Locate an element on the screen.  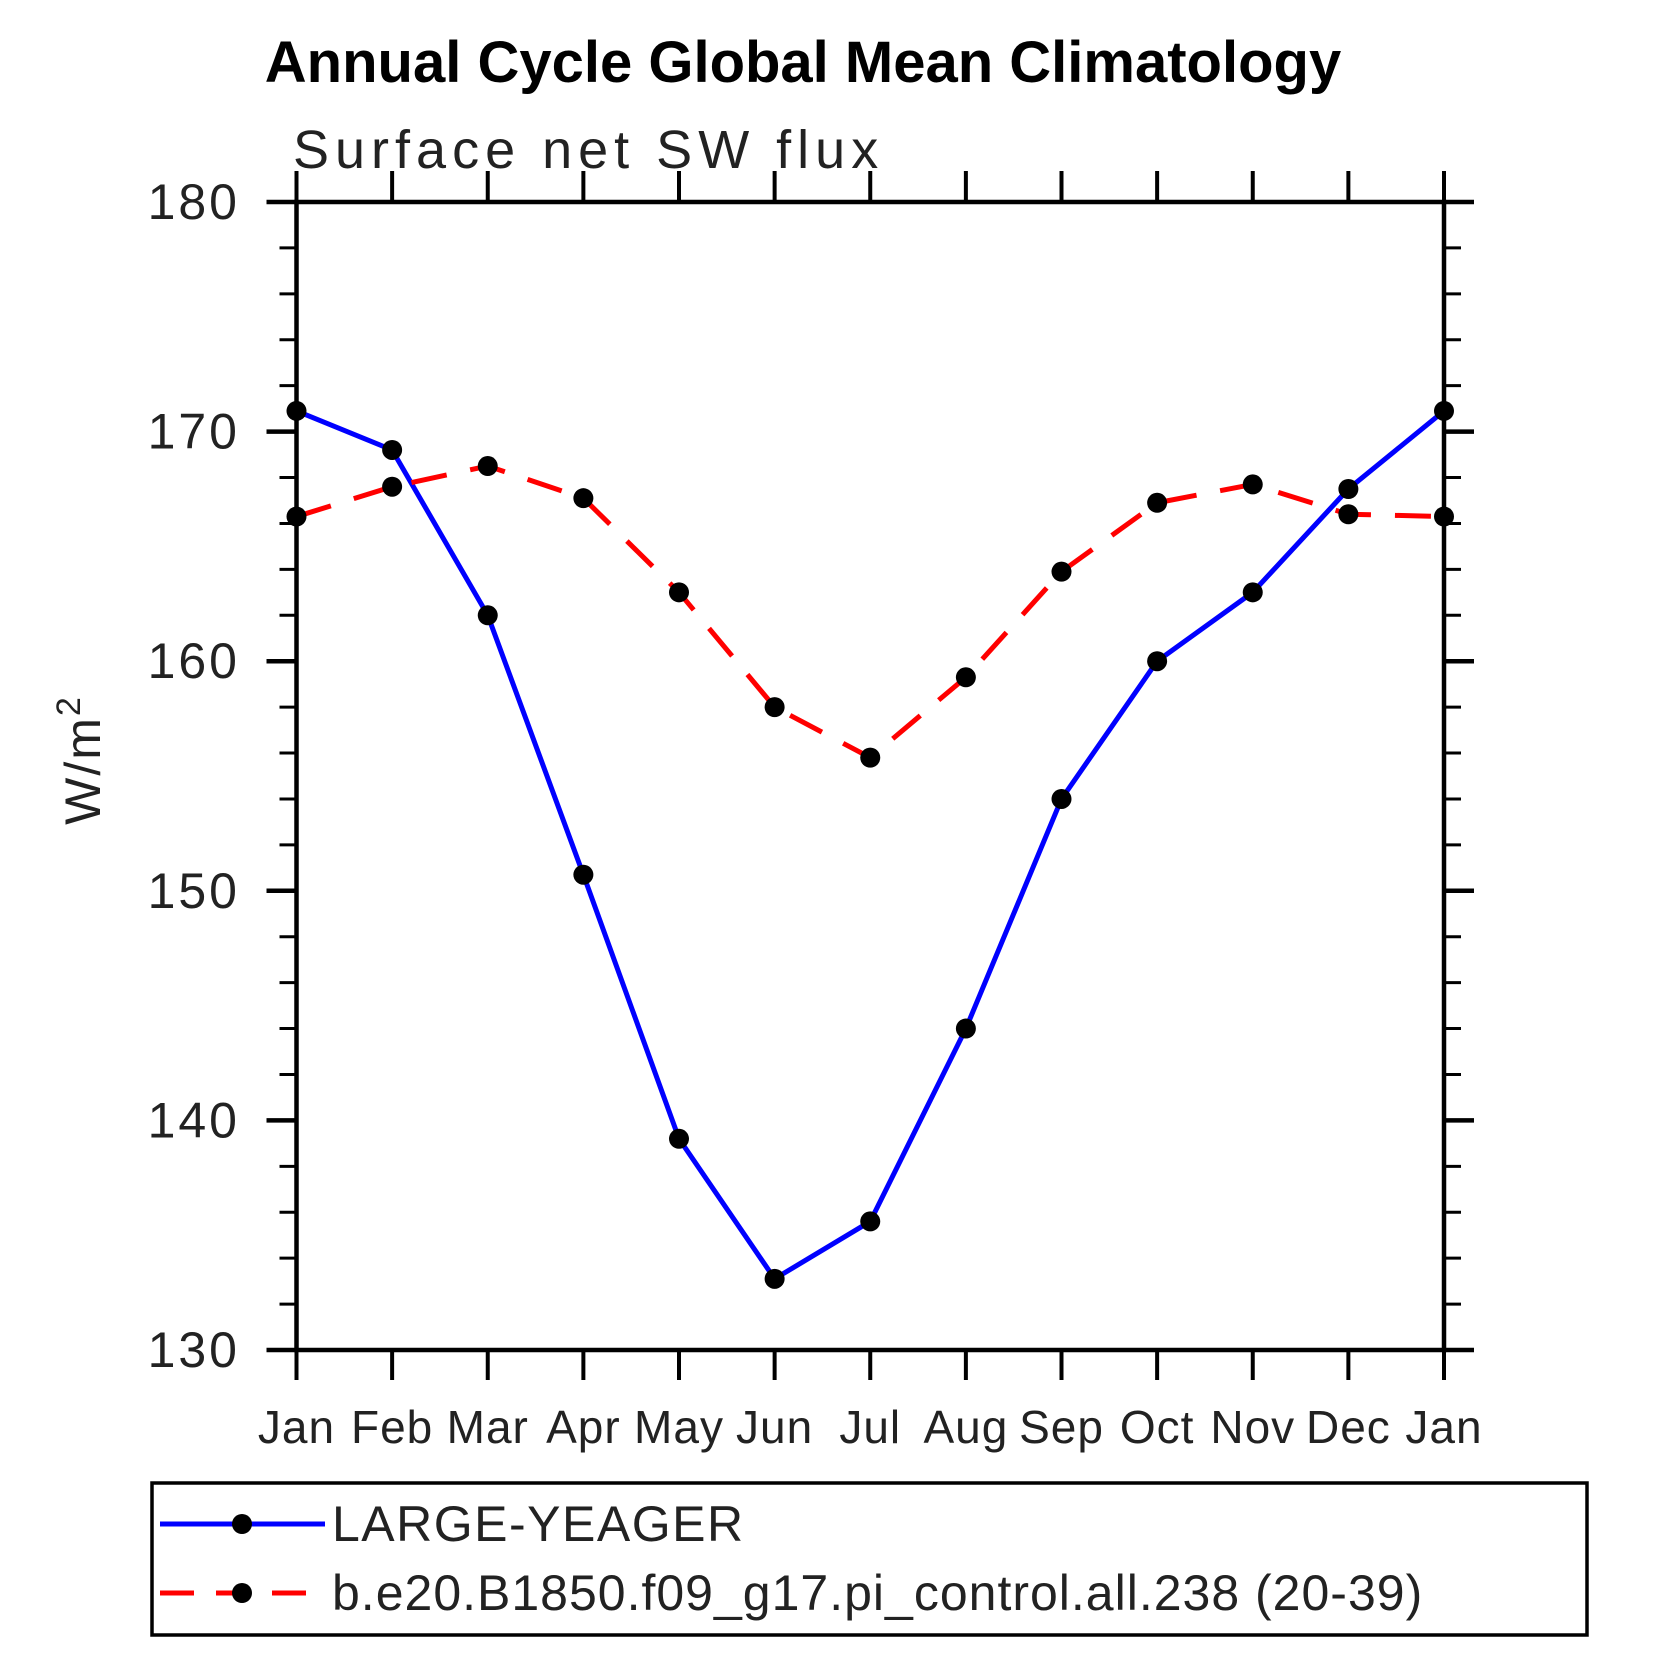
x-tick-label: Jun is located at coordinates (774, 1427).